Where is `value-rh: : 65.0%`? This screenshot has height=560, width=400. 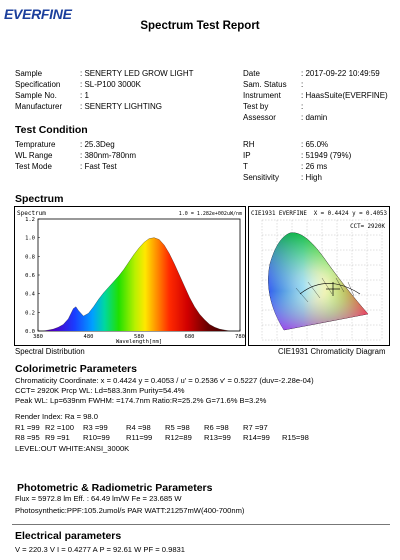 value-rh: : 65.0% is located at coordinates (315, 144).